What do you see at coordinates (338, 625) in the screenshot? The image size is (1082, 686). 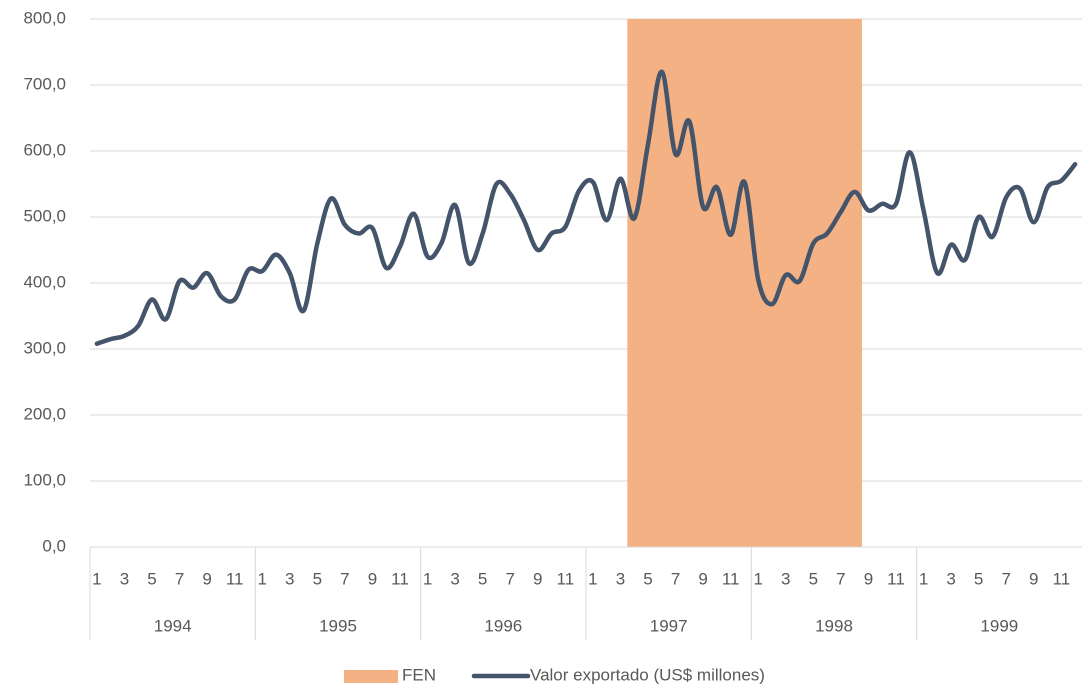 I see `x-group-label: 1995` at bounding box center [338, 625].